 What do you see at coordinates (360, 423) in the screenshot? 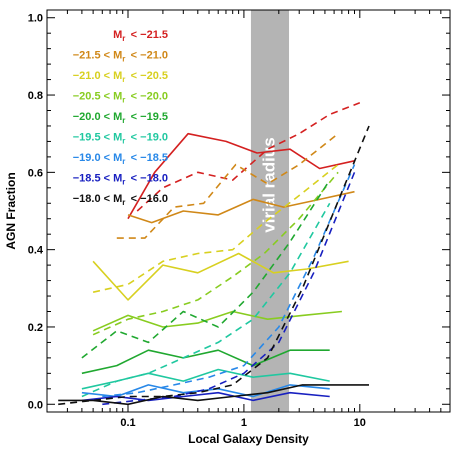
I see `x-tick-label: 10` at bounding box center [360, 423].